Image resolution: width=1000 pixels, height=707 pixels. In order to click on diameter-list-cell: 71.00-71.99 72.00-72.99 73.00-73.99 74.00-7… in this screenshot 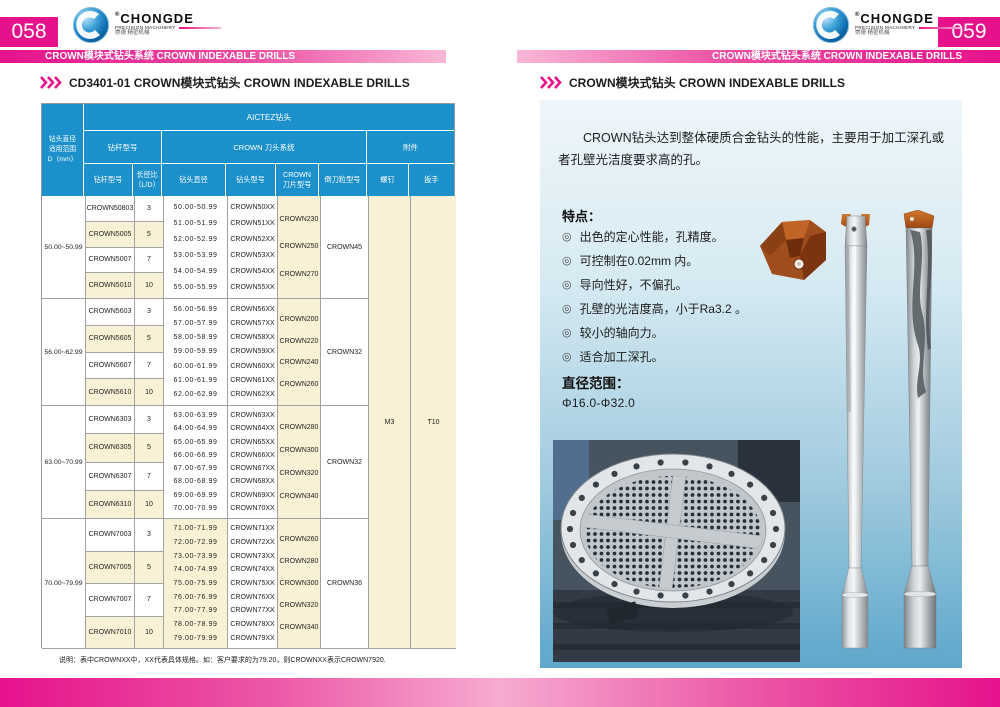, I will do `click(196, 584)`.